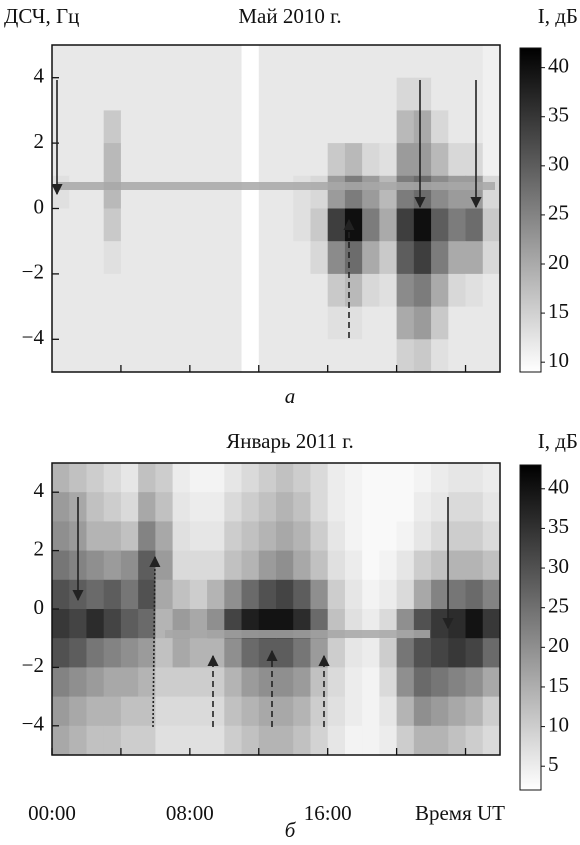 The image size is (580, 845). Describe the element at coordinates (39, 490) in the screenshot. I see `y-tick-label: 4` at that location.